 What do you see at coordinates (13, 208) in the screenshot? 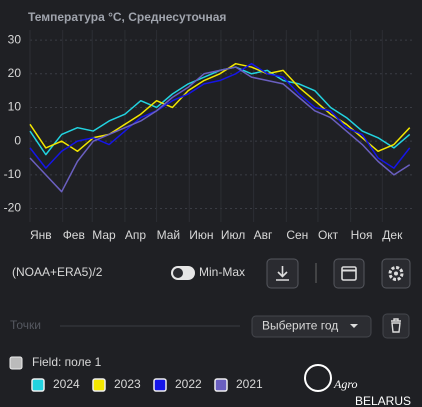
I see `y-tick-label: -20` at bounding box center [13, 208].